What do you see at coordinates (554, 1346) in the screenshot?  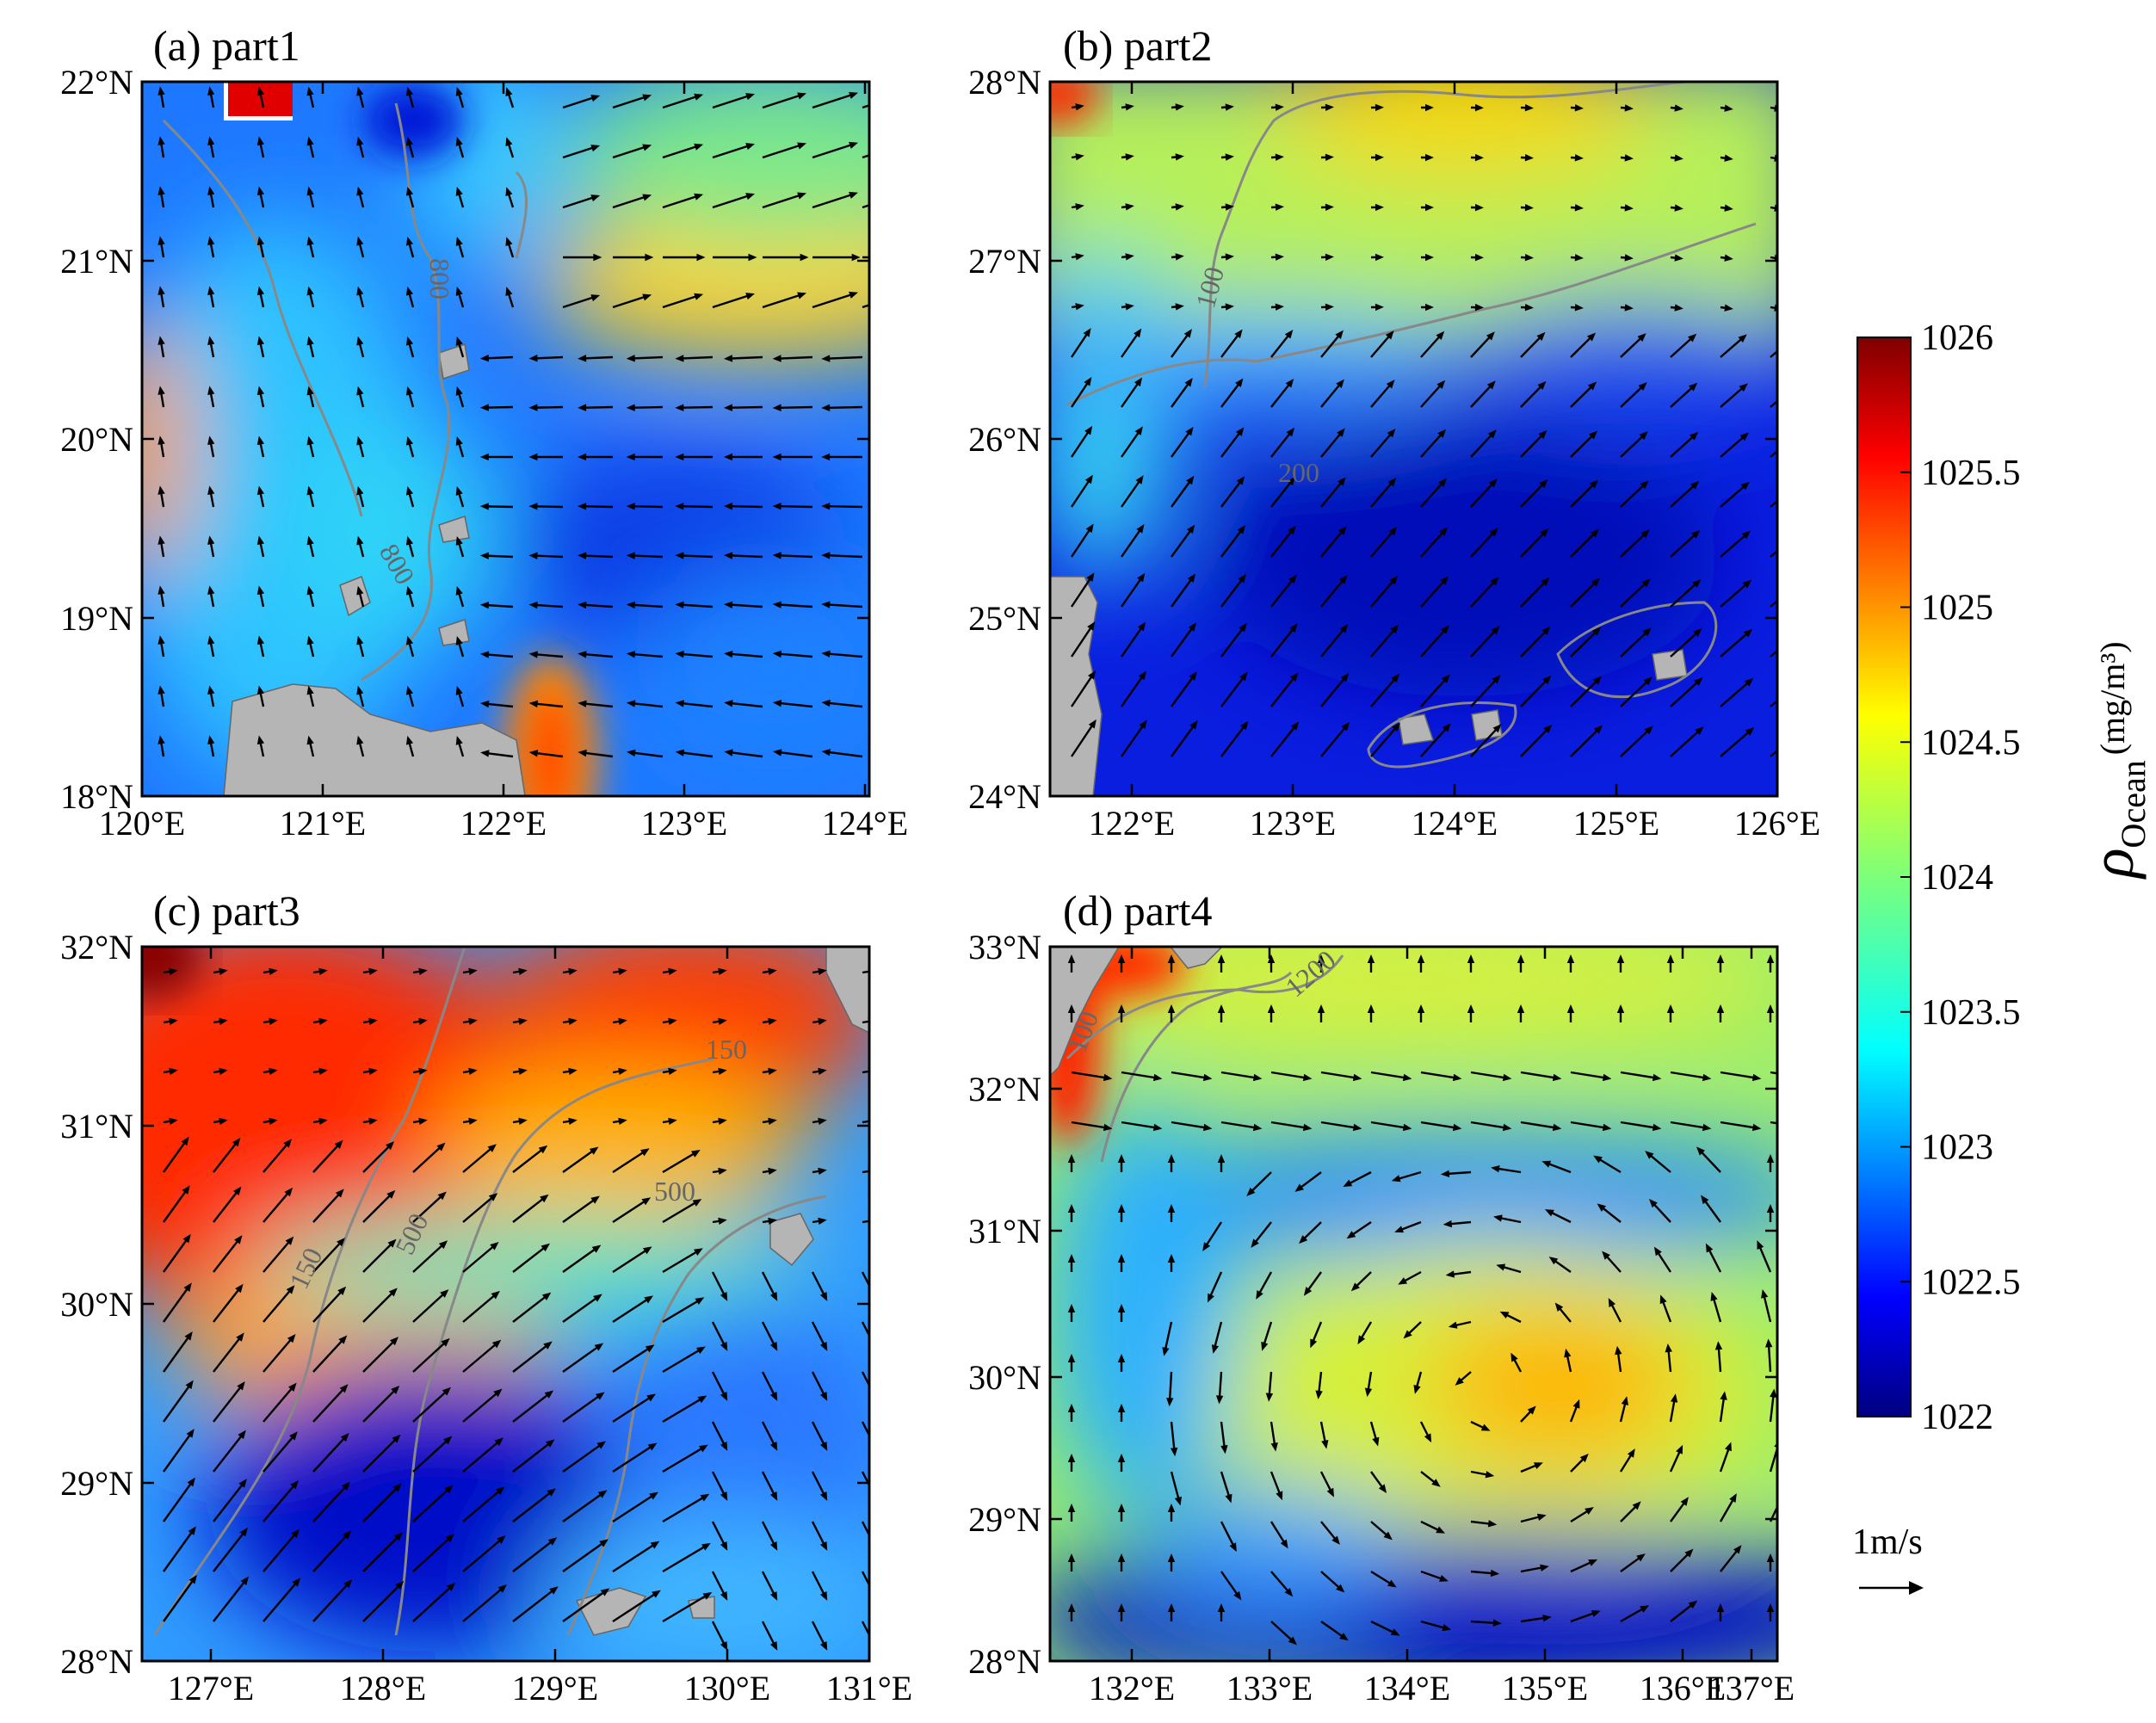 I see `bathymetry-contour` at bounding box center [554, 1346].